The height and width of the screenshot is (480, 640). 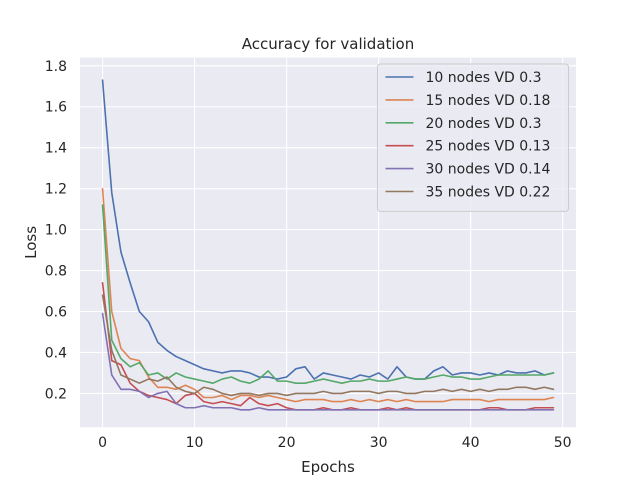 I want to click on legend-label: 20 nodes VD 0.3, so click(x=484, y=124).